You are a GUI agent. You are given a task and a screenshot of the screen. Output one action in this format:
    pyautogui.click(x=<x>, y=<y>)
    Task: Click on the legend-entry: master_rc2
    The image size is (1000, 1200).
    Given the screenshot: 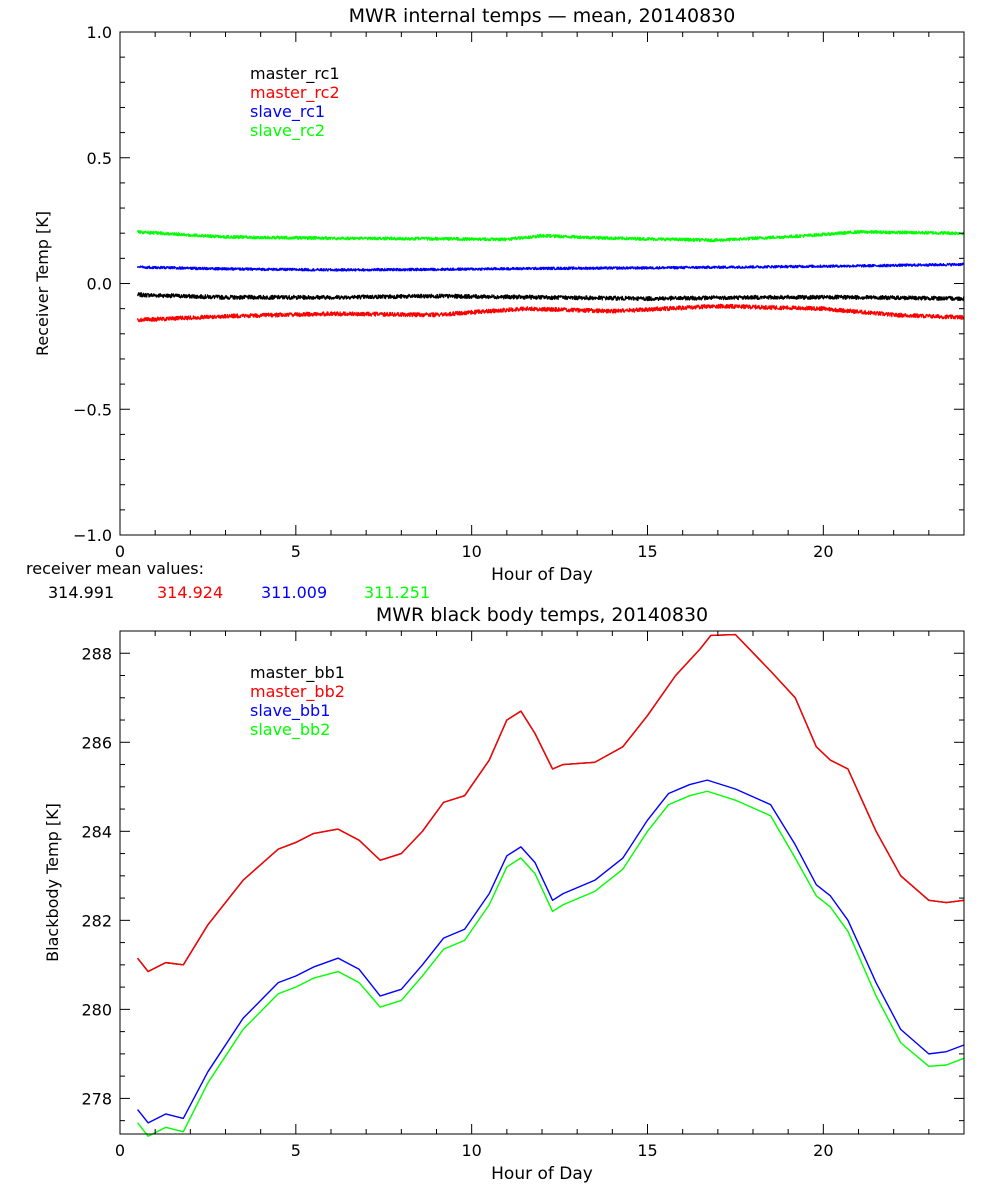 What is the action you would take?
    pyautogui.click(x=295, y=93)
    